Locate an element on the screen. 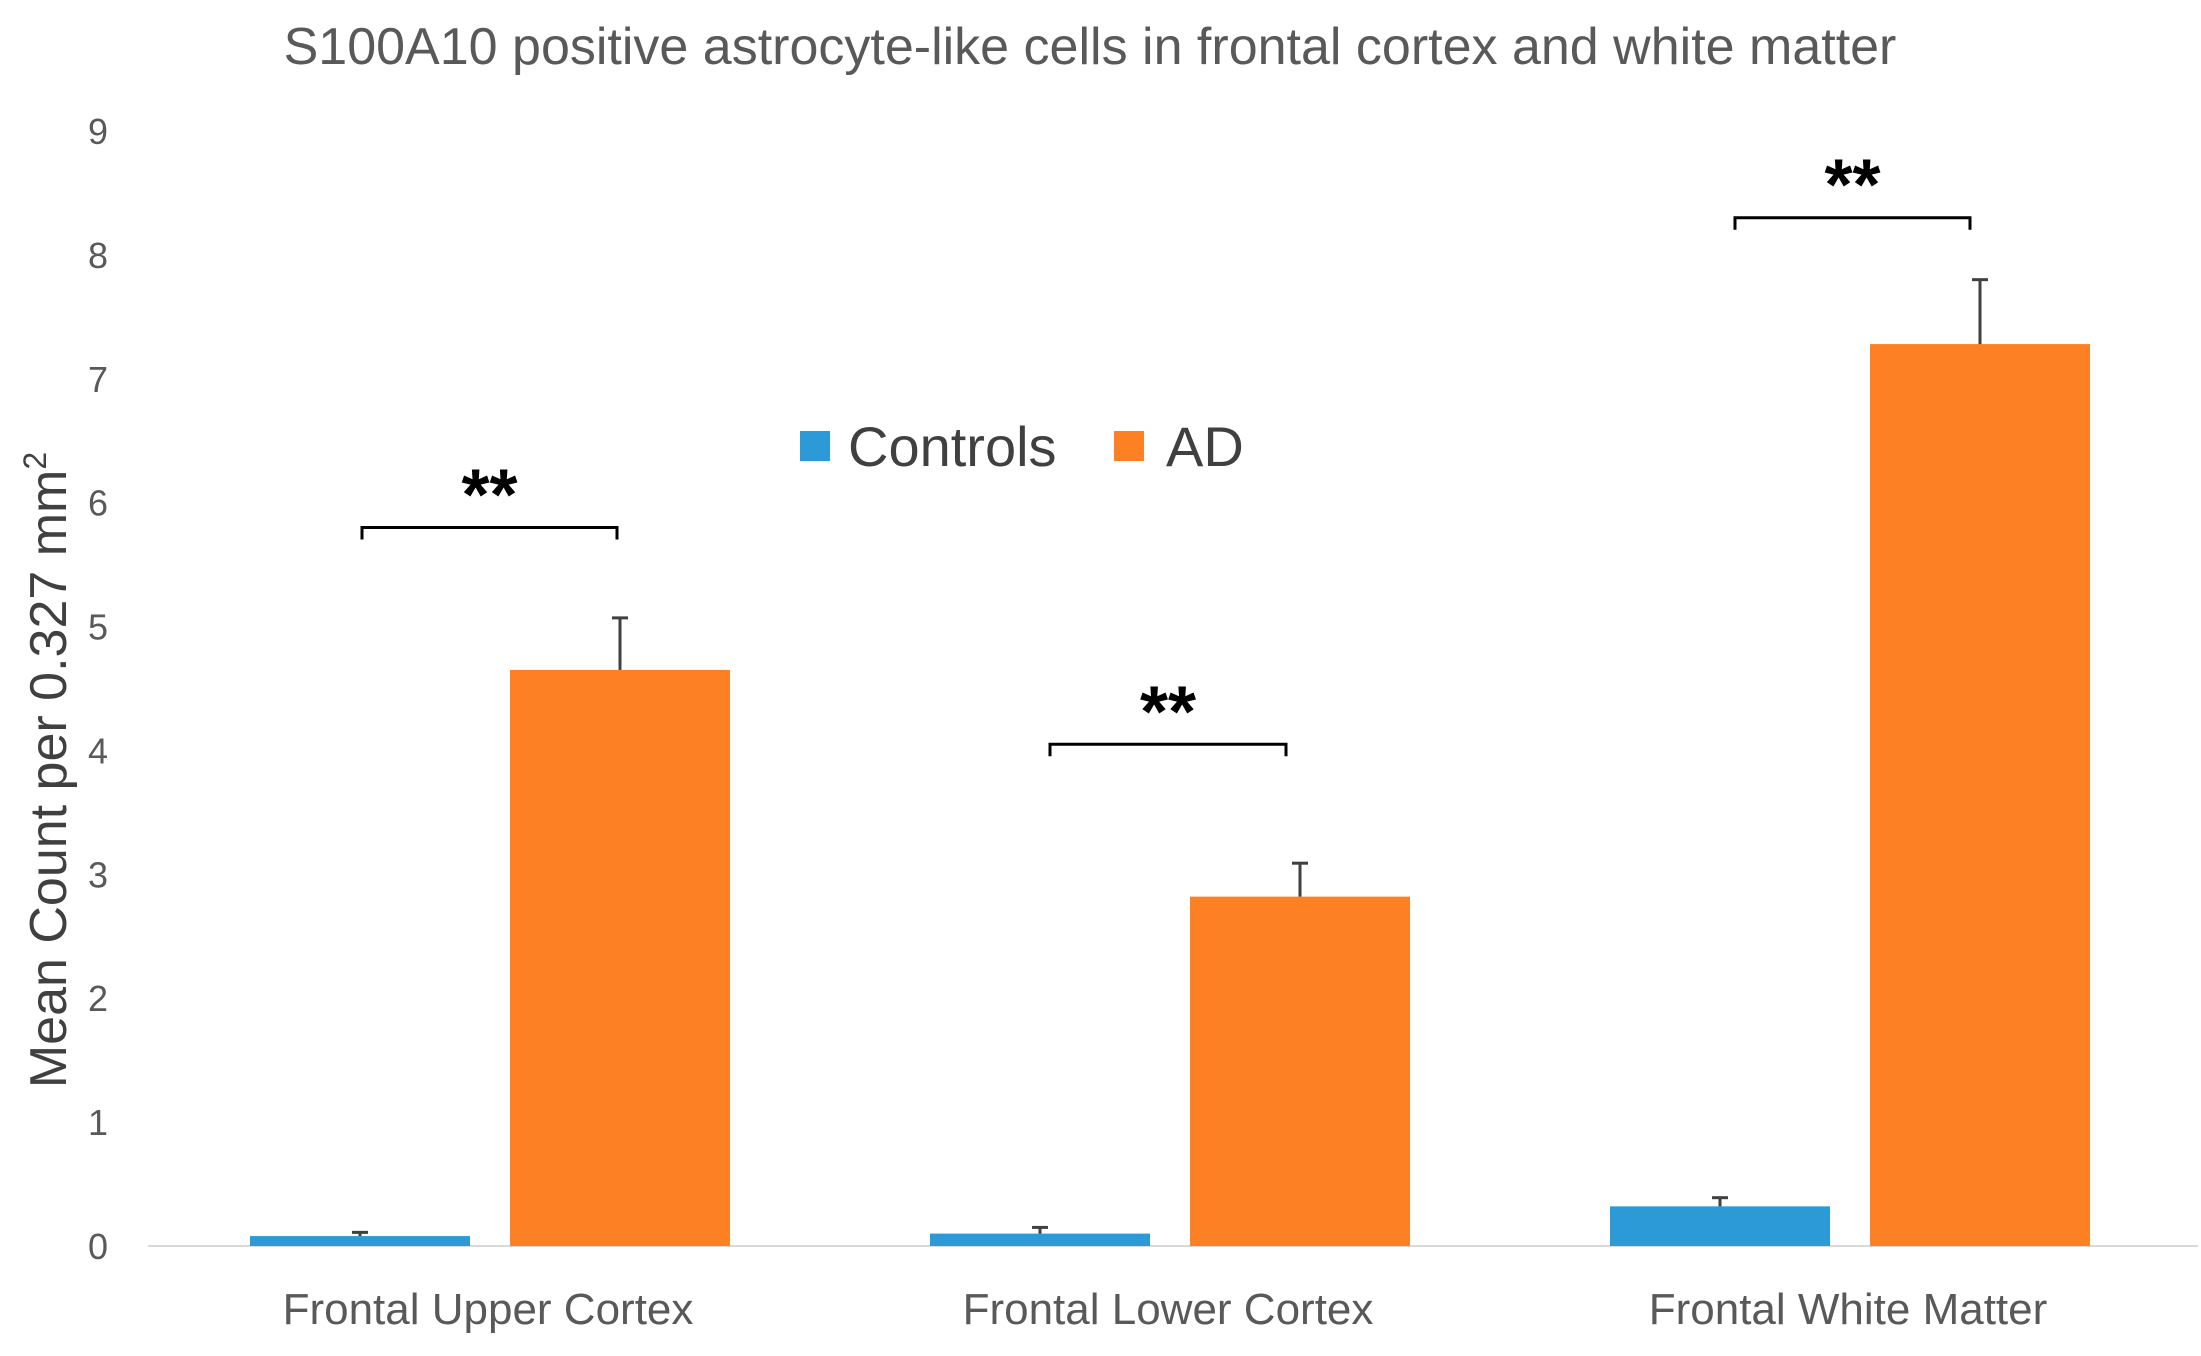  y-tick-label: 8 is located at coordinates (98, 255).